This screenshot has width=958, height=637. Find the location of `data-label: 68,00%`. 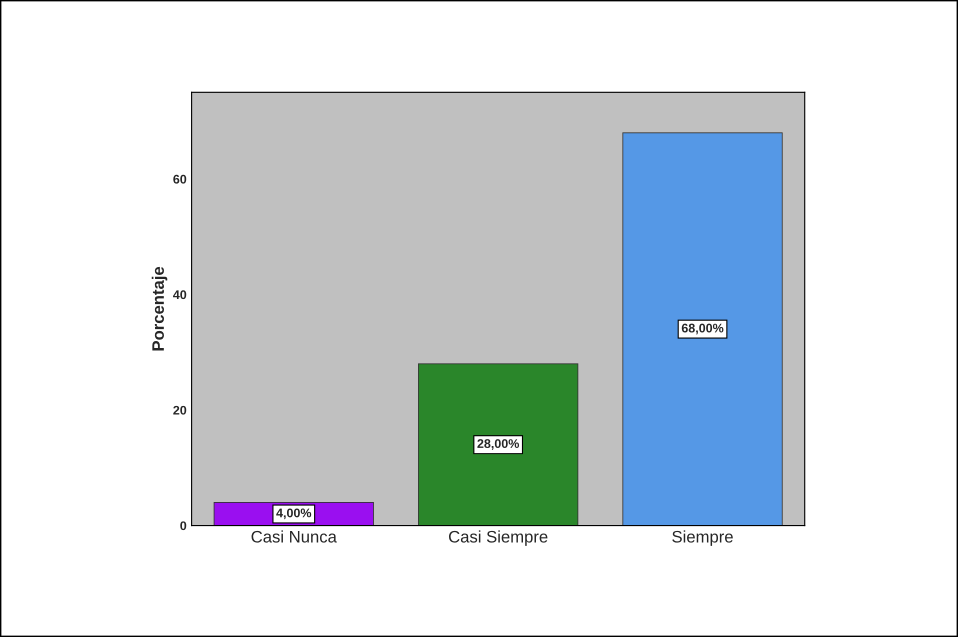

data-label: 68,00% is located at coordinates (703, 329).